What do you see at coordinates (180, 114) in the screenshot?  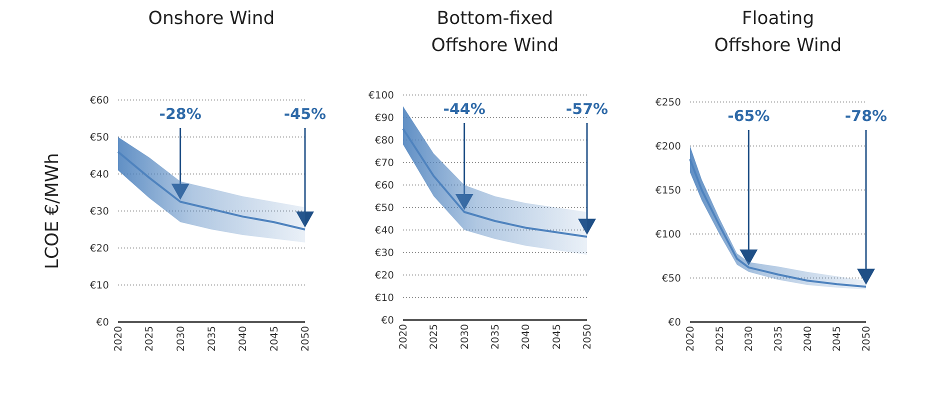 I see `annotation: -28%` at bounding box center [180, 114].